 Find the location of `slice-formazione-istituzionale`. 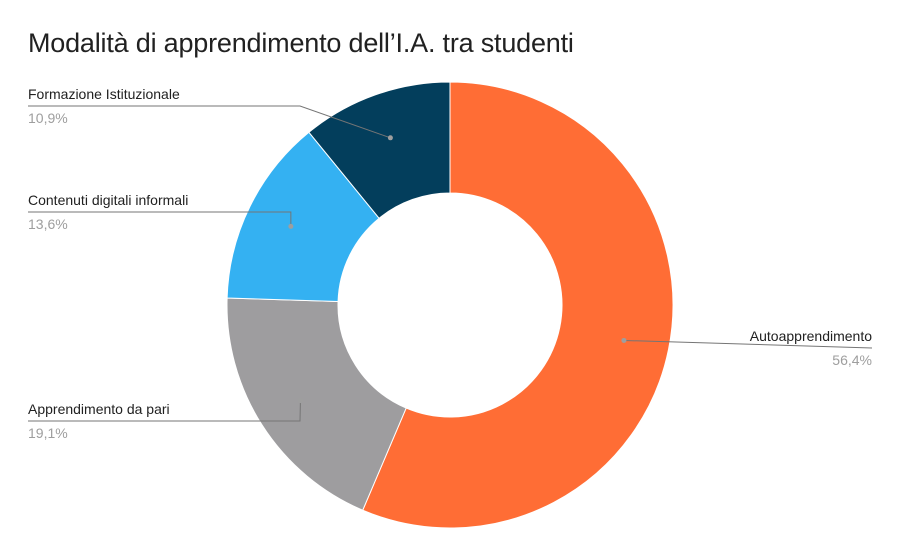

slice-formazione-istituzionale is located at coordinates (379, 150).